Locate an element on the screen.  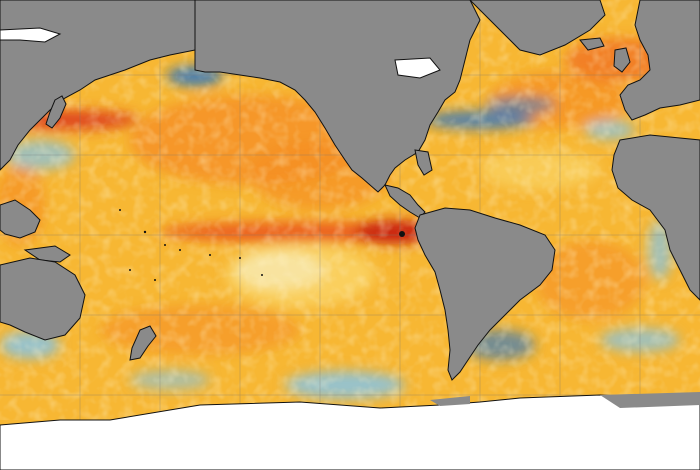
land-greenland is located at coordinates (537, 28).